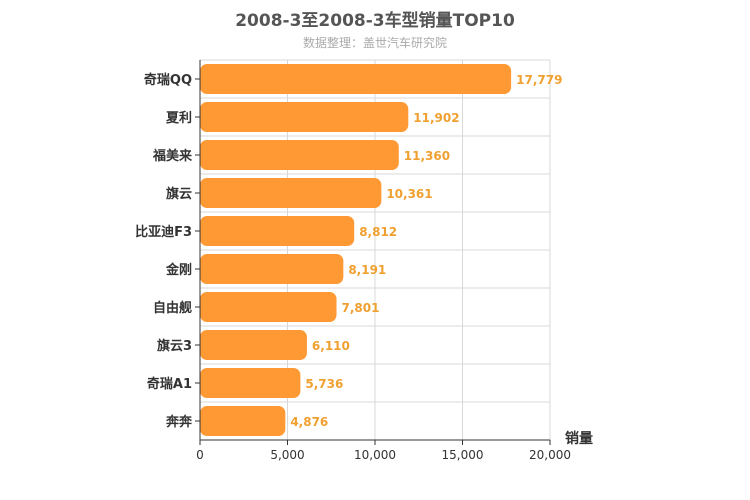 This screenshot has height=500, width=750. I want to click on x-tick-label: 10,000, so click(375, 455).